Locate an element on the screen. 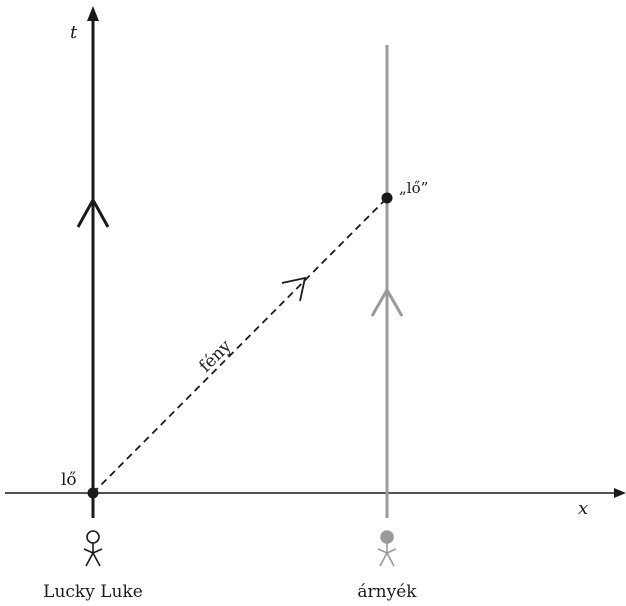 This screenshot has width=626, height=606. fire-event-label: lő is located at coordinates (69, 480).